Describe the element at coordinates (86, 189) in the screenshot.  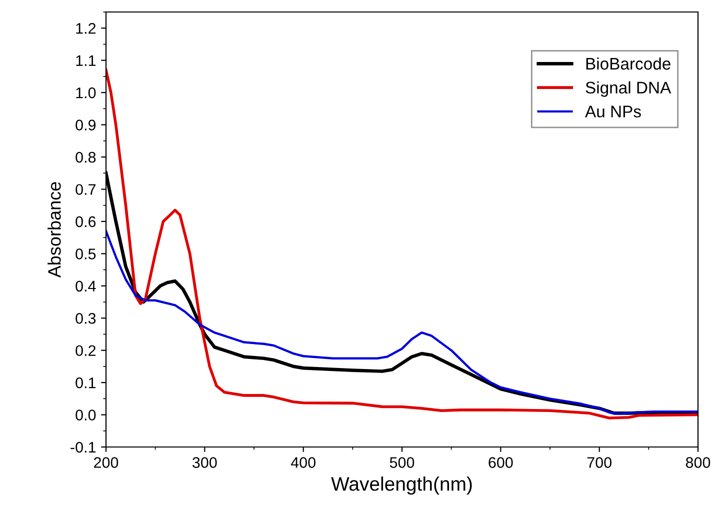
I see `y-tick-label: 0.7` at that location.